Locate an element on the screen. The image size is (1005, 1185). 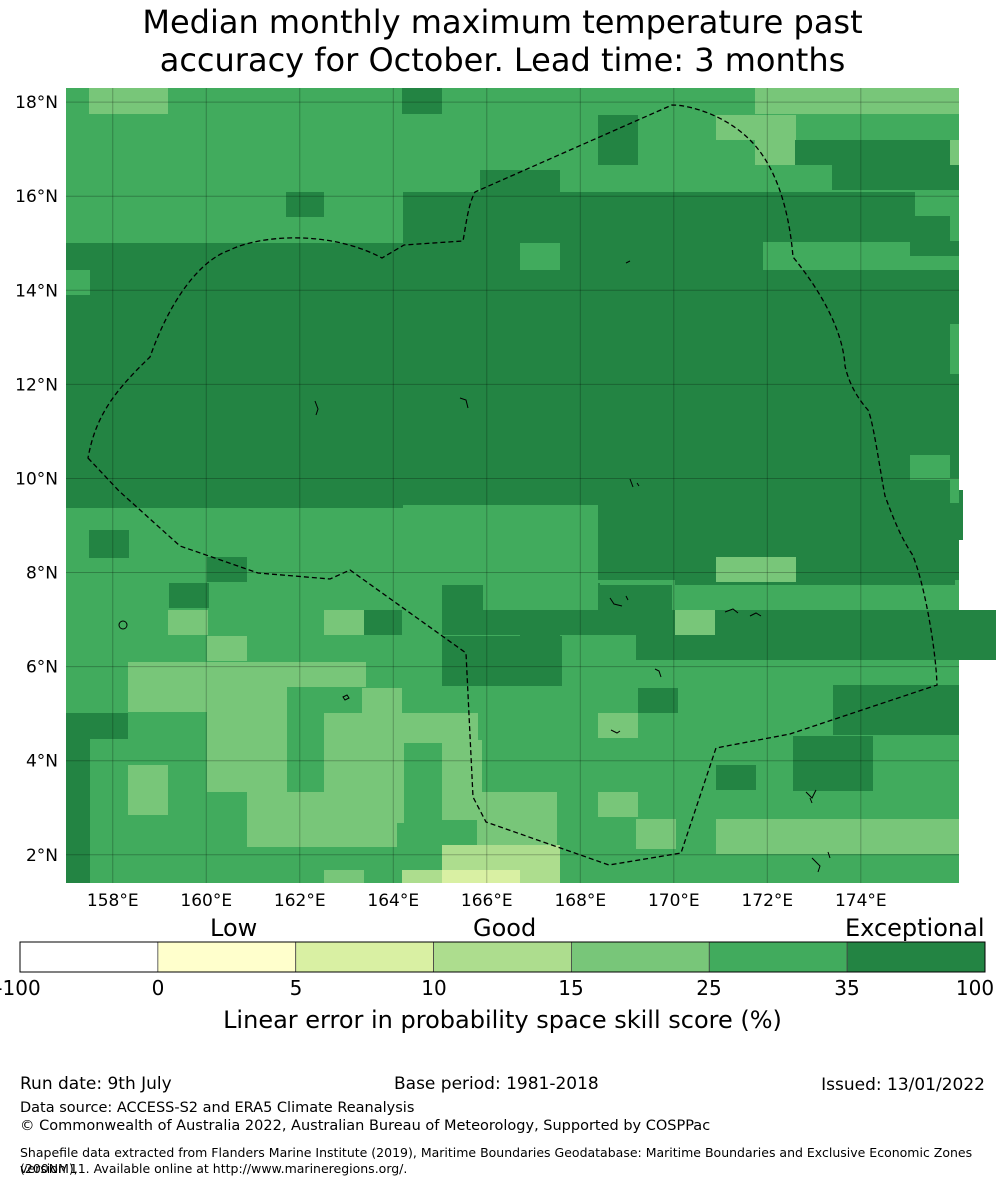
colorbar-tick: 0 is located at coordinates (158, 988).